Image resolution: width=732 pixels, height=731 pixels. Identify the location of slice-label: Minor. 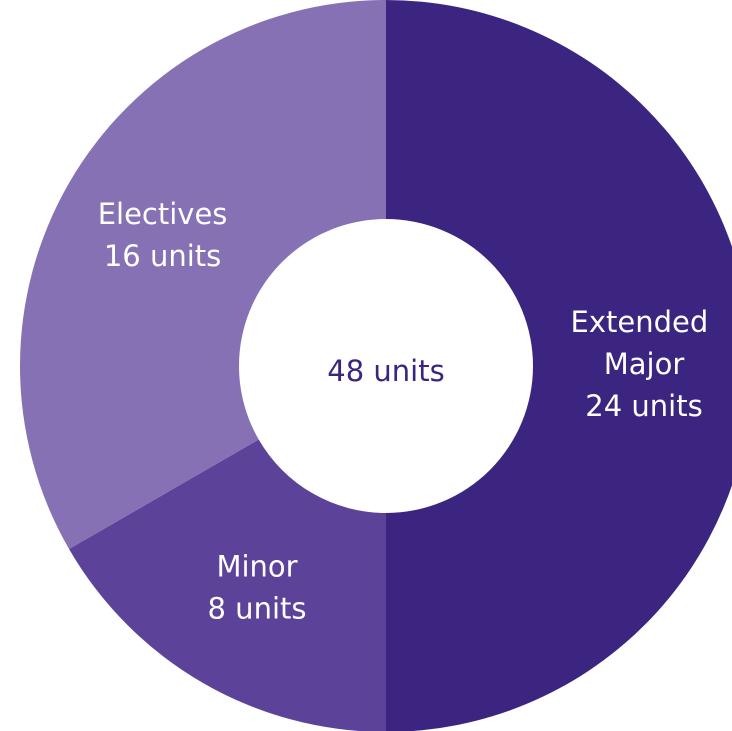
(256, 566).